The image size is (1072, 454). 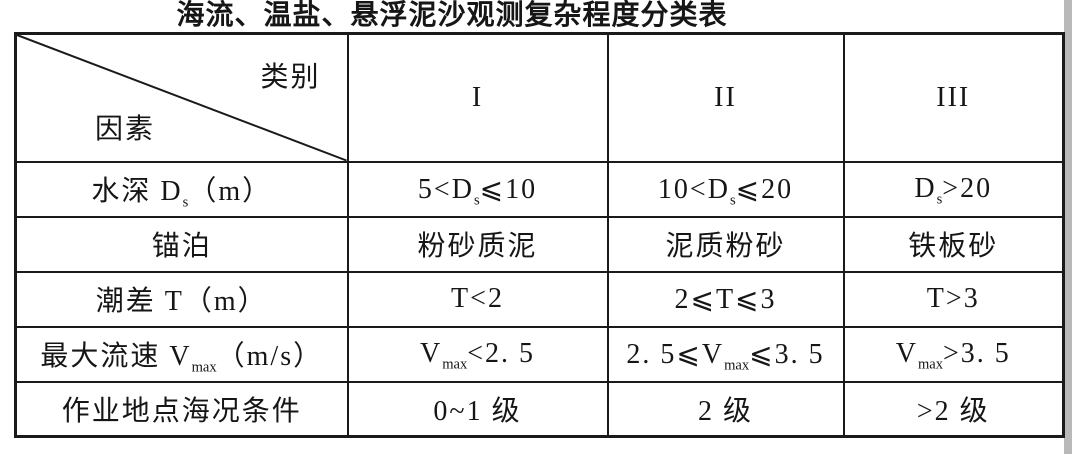 I want to click on table-cell: 铁板砂, so click(x=953, y=244).